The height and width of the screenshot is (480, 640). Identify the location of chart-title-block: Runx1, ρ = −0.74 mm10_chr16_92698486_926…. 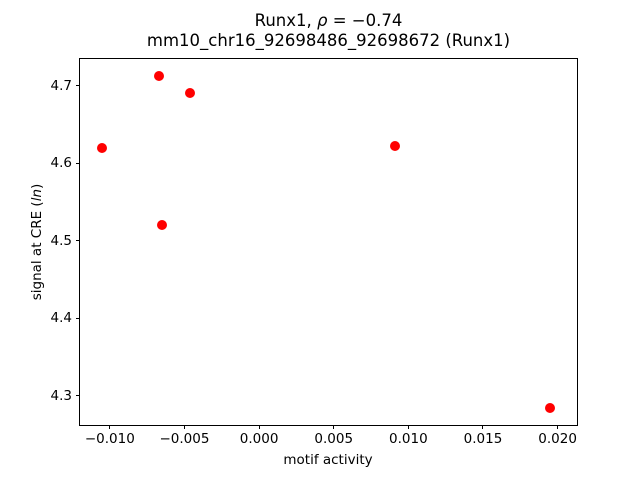
(328, 31).